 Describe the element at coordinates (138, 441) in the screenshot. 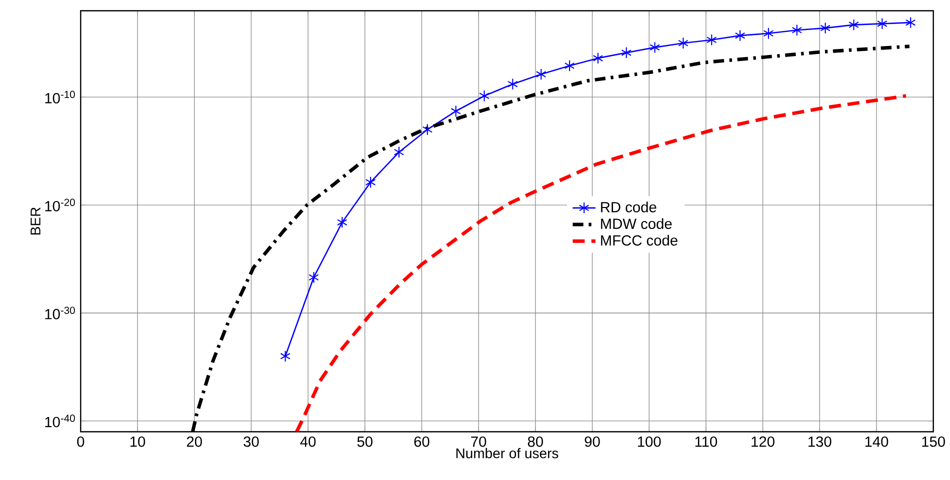

I see `x-tick-label: 10` at that location.